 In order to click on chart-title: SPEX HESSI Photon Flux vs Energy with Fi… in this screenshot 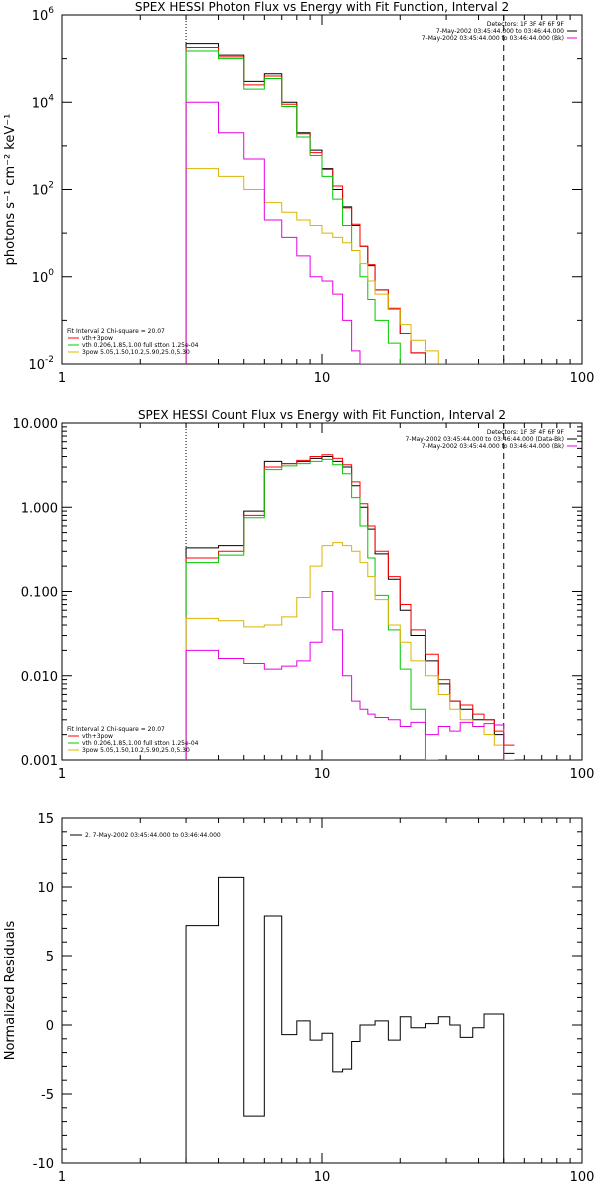, I will do `click(322, 7)`.